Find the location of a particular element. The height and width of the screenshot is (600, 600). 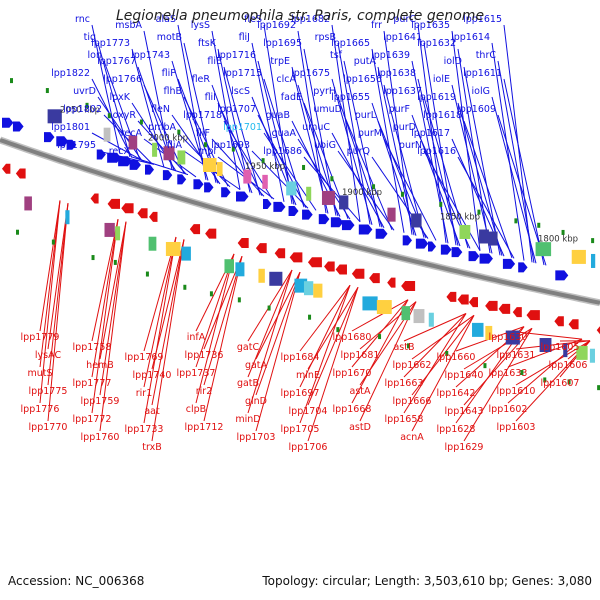

forward-gene-label: recX is located at coordinates (120, 151).